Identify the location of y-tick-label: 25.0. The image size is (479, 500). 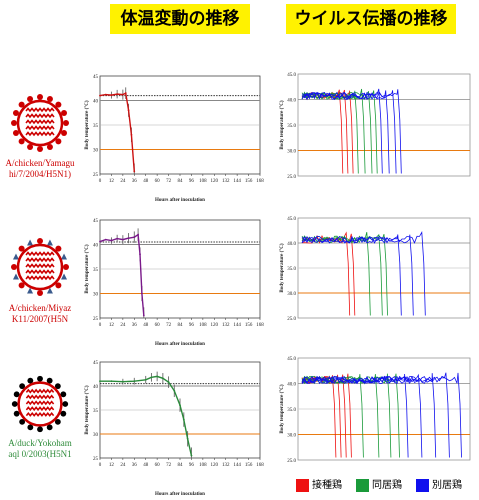
(291, 319).